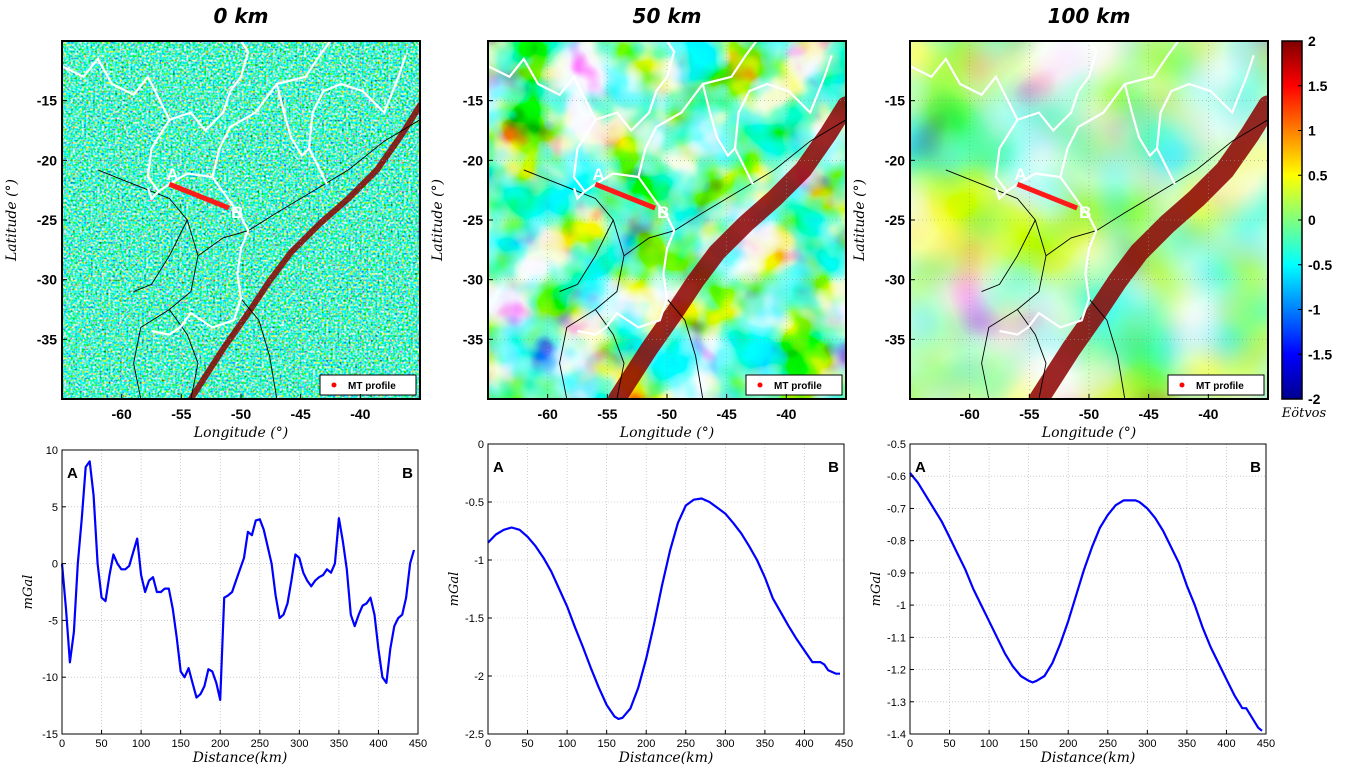 The height and width of the screenshot is (767, 1354). Describe the element at coordinates (1226, 744) in the screenshot. I see `tick-label-x: 400` at that location.